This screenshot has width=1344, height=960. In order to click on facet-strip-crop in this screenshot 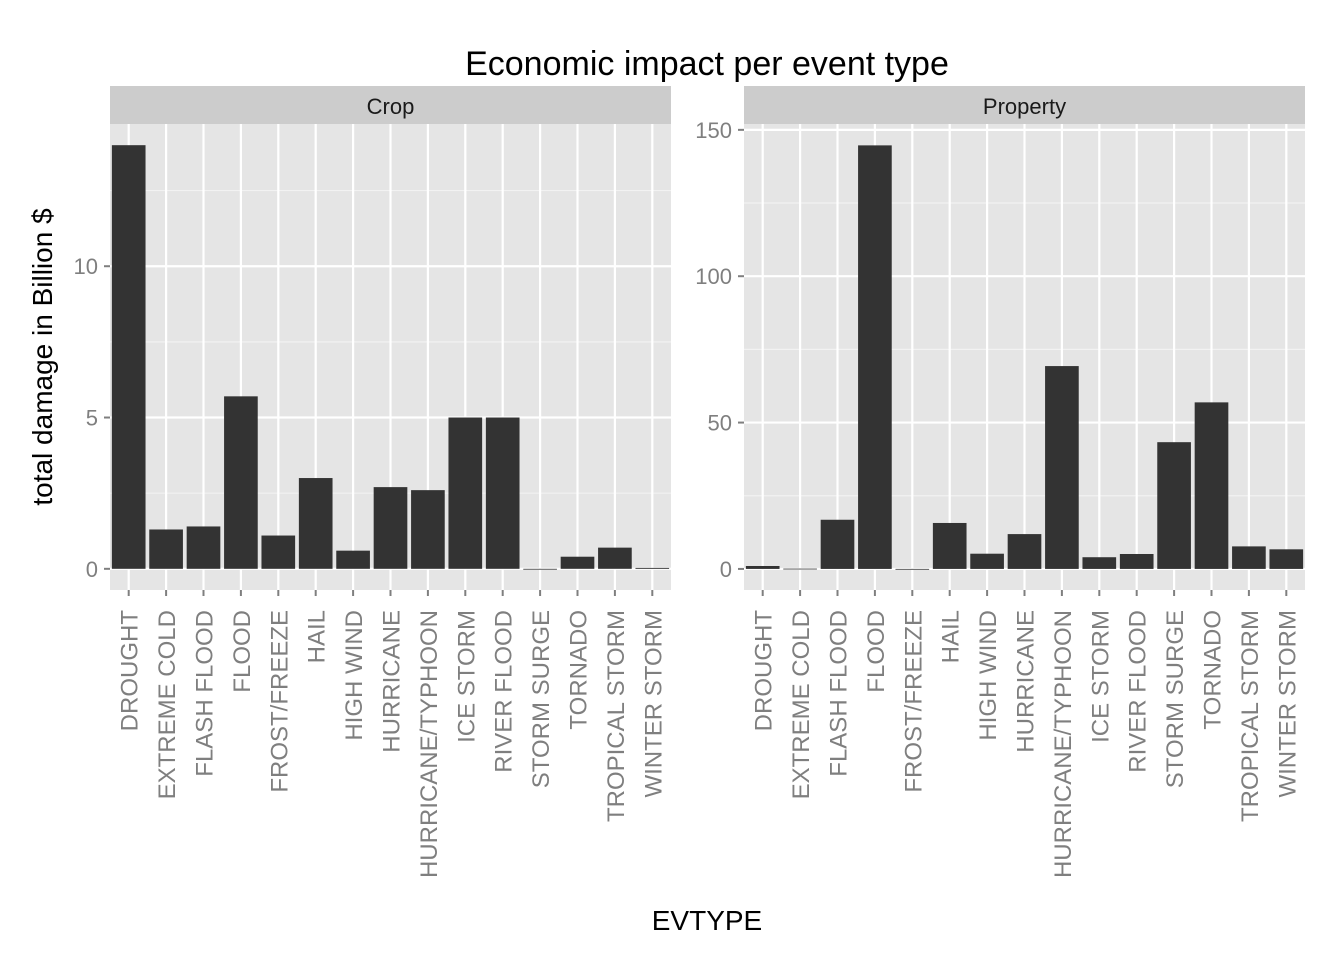, I will do `click(390, 105)`.